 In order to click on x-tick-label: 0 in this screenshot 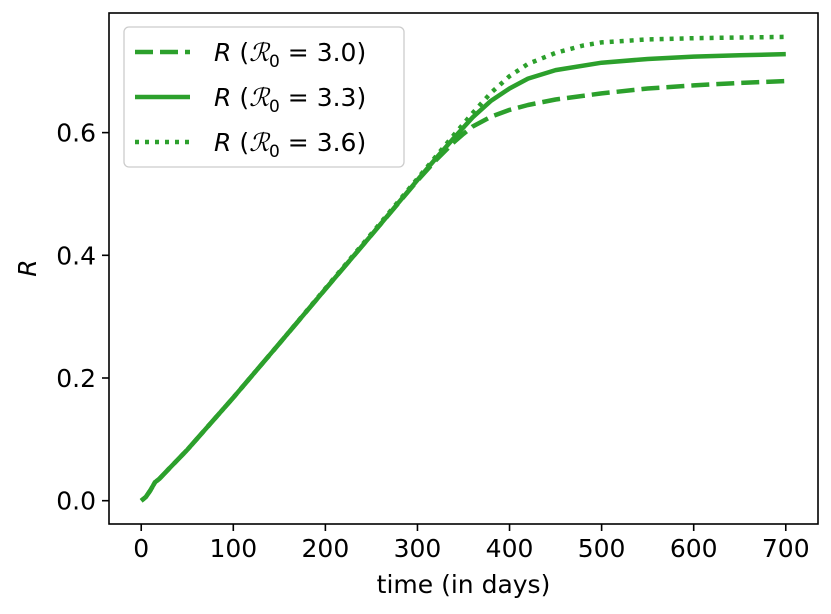, I will do `click(141, 548)`.